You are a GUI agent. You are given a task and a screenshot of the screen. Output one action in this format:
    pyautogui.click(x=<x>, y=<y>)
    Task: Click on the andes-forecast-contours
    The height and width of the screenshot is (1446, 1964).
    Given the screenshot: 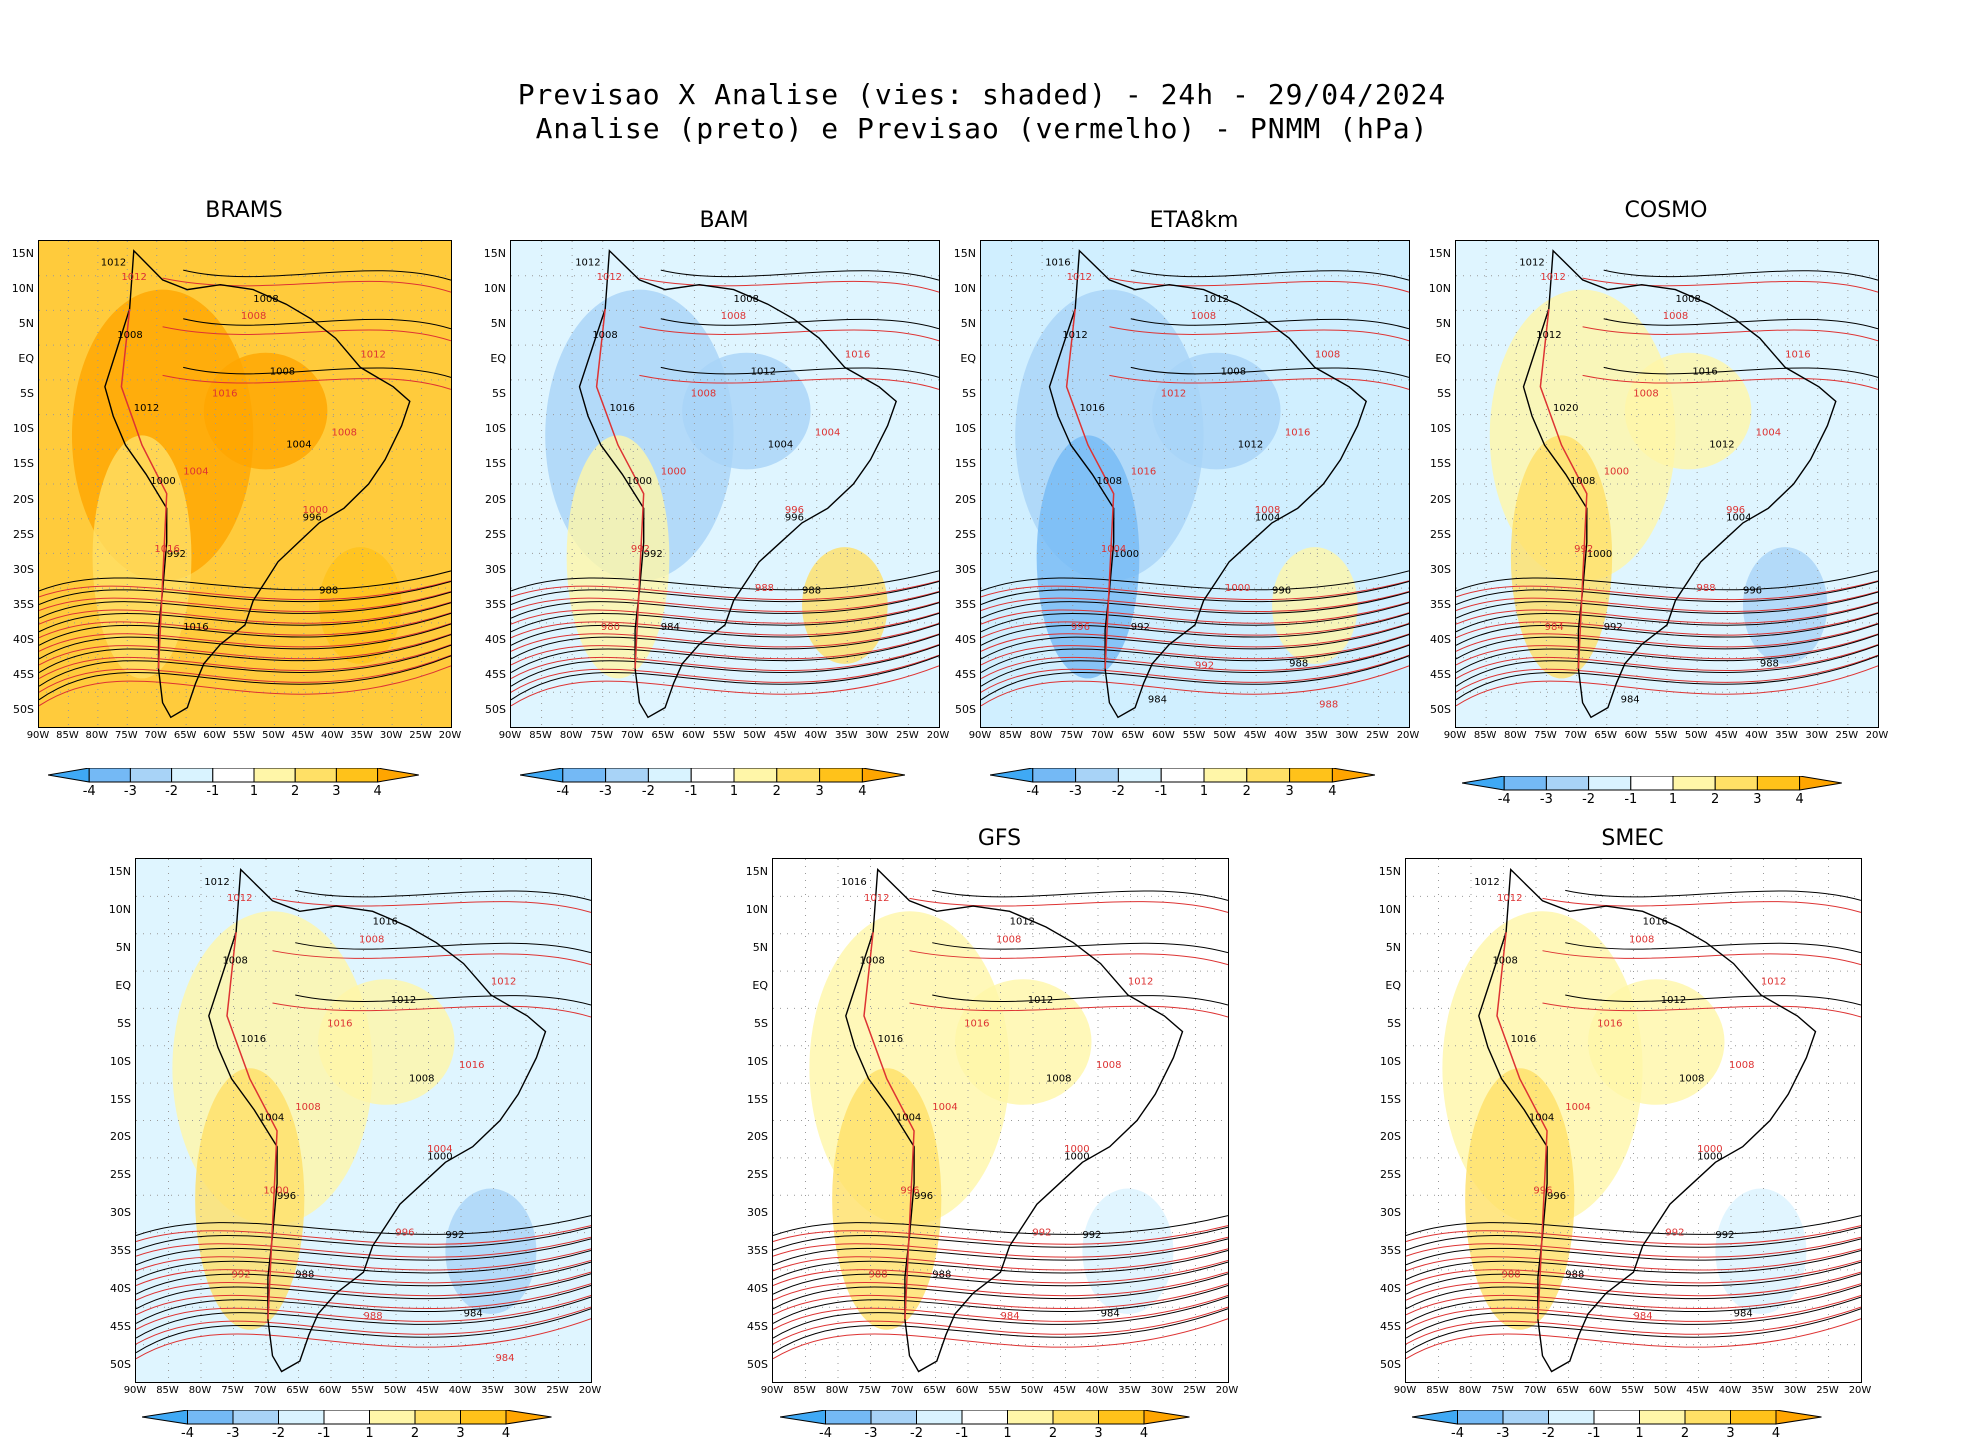 What is the action you would take?
    pyautogui.click(x=144, y=488)
    